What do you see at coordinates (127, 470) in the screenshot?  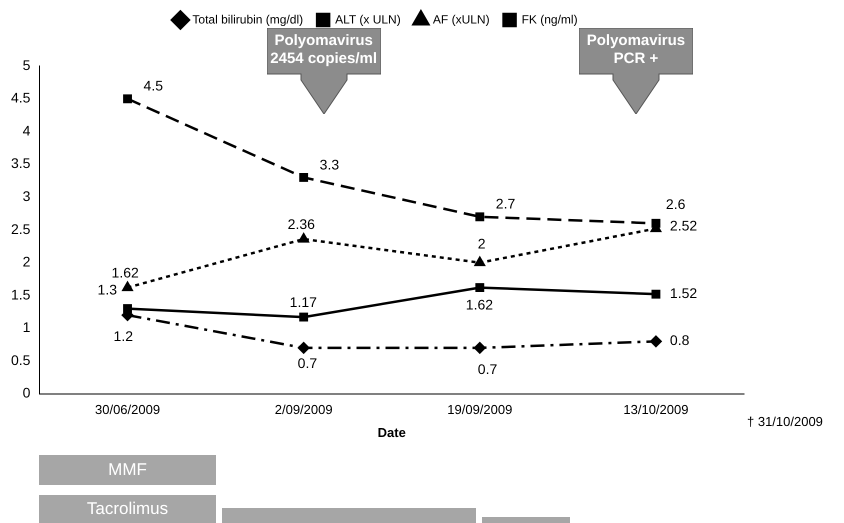 I see `text: MMF` at bounding box center [127, 470].